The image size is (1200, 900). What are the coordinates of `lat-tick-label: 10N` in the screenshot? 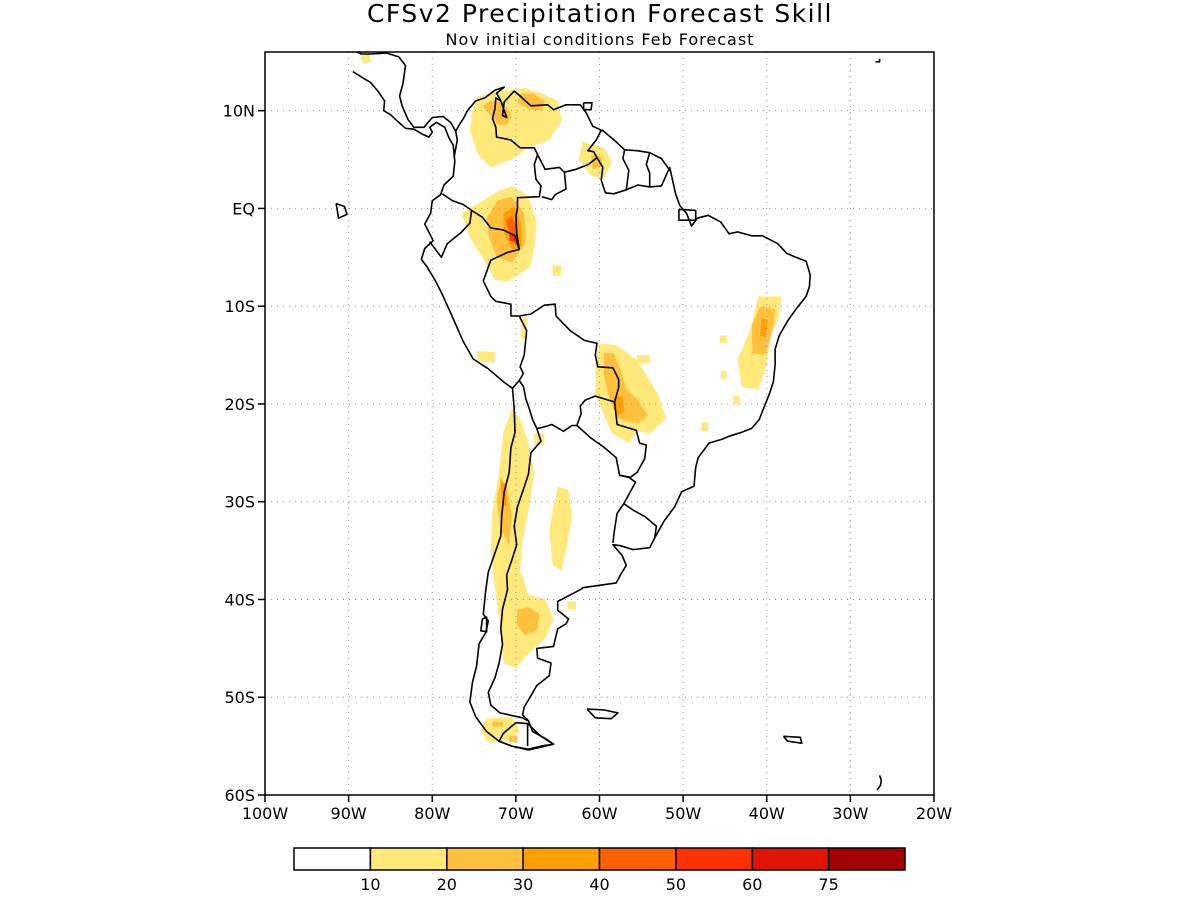 It's located at (239, 111).